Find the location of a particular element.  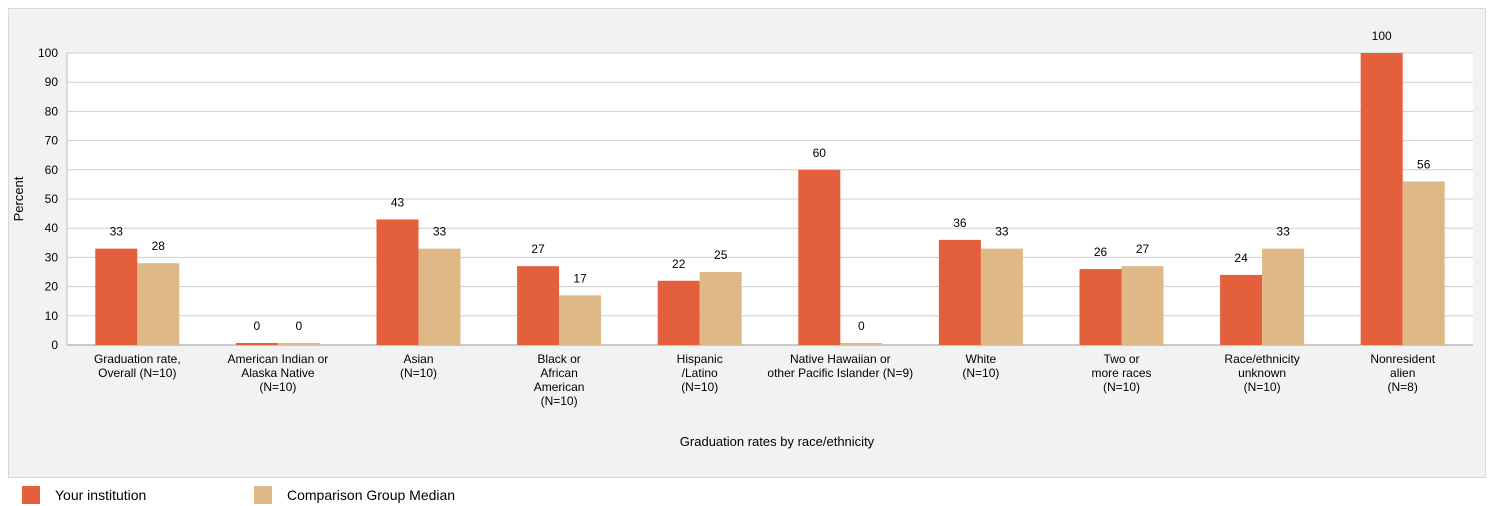

data-label: 60 is located at coordinates (820, 153).